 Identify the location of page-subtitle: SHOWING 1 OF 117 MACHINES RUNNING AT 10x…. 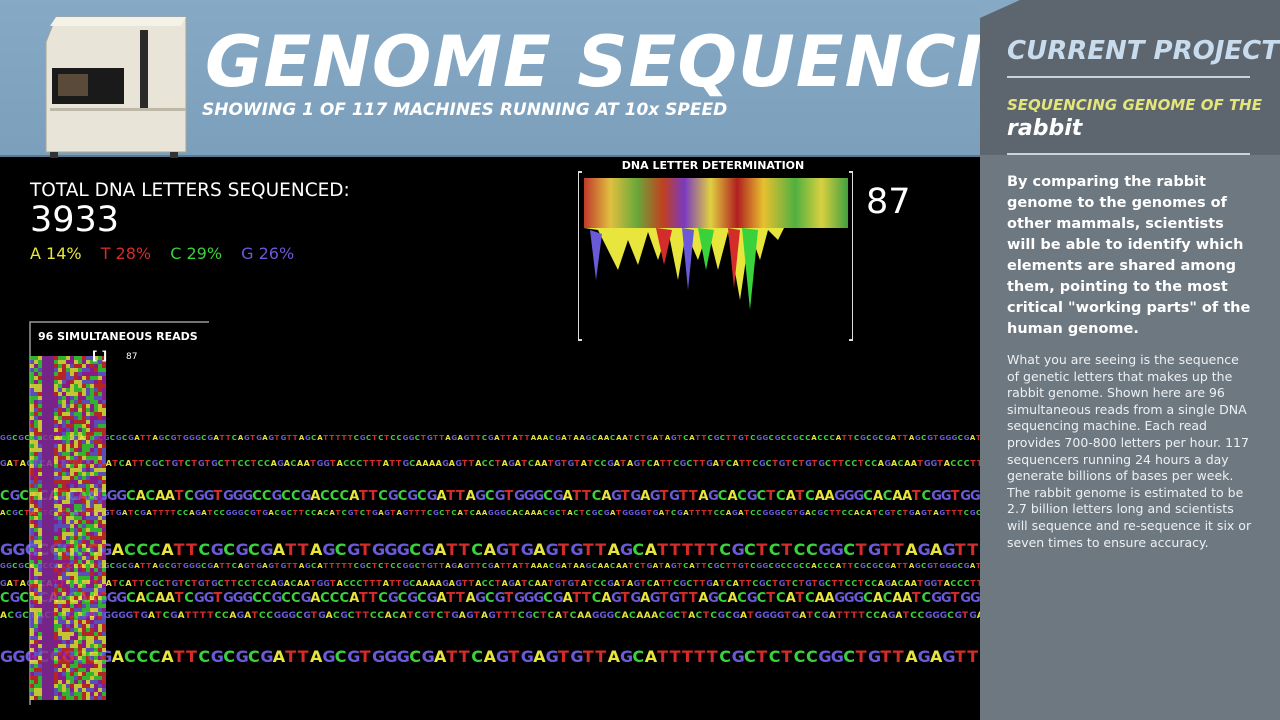
(465, 110).